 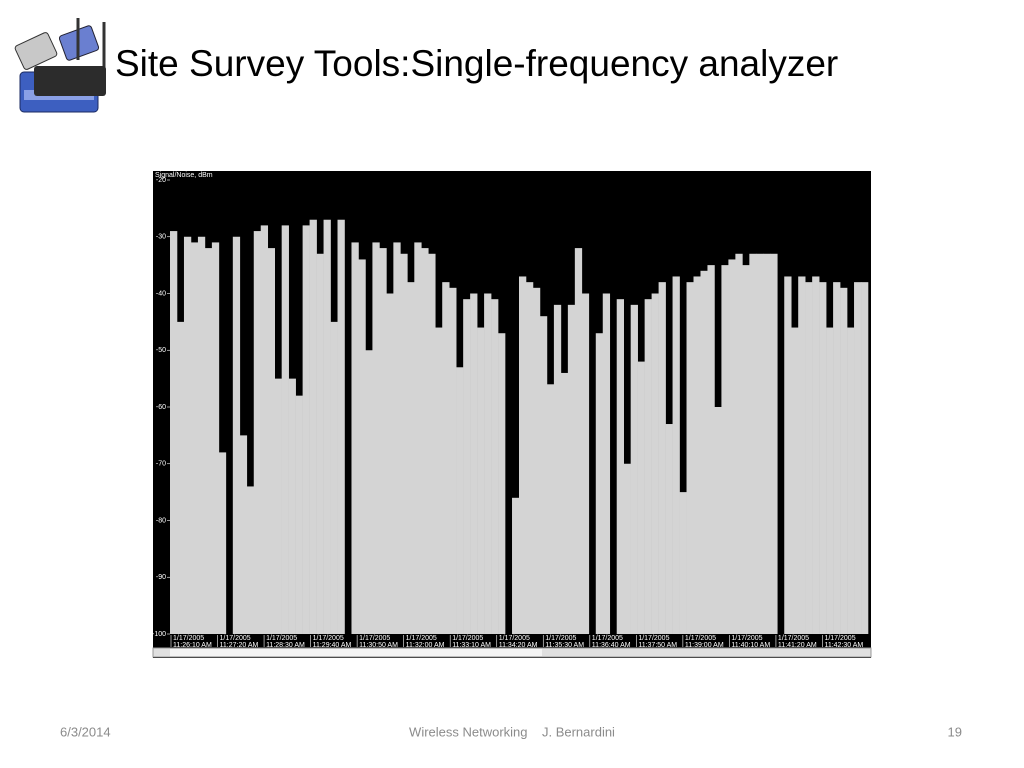 What do you see at coordinates (161, 407) in the screenshot?
I see `y-tick-label: -60` at bounding box center [161, 407].